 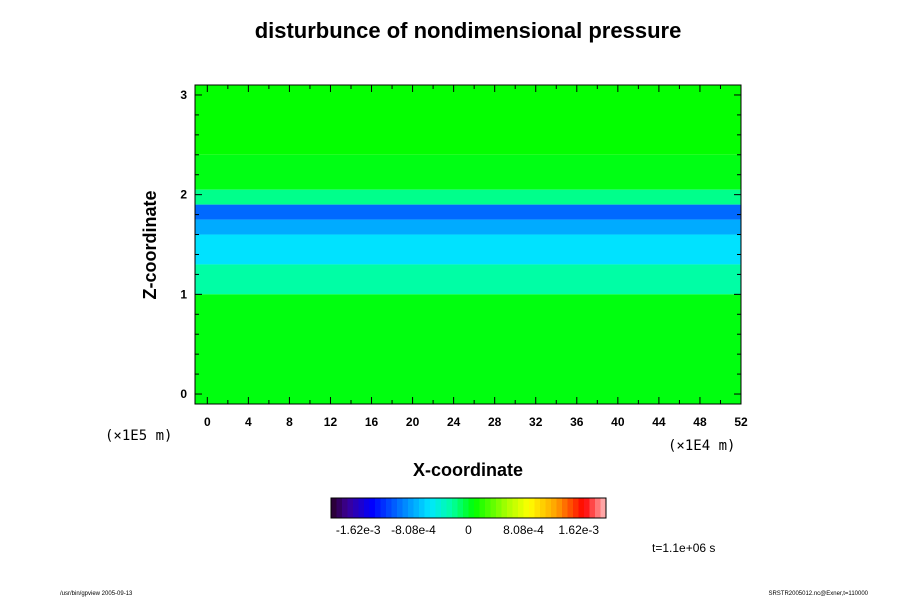 What do you see at coordinates (536, 422) in the screenshot?
I see `x-tick-label: 32` at bounding box center [536, 422].